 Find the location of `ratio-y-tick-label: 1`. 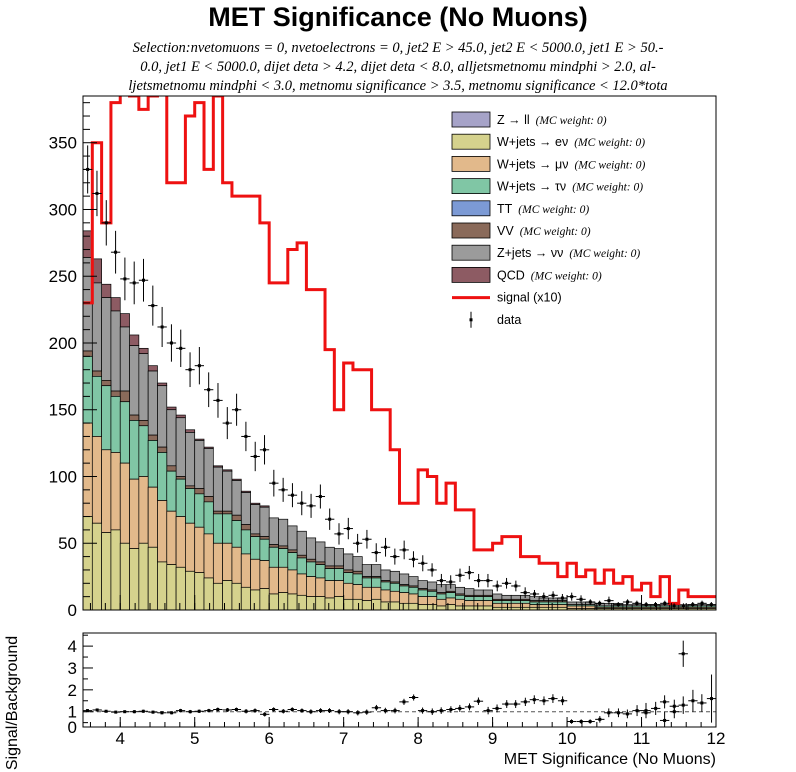

ratio-y-tick-label: 1 is located at coordinates (72, 712).